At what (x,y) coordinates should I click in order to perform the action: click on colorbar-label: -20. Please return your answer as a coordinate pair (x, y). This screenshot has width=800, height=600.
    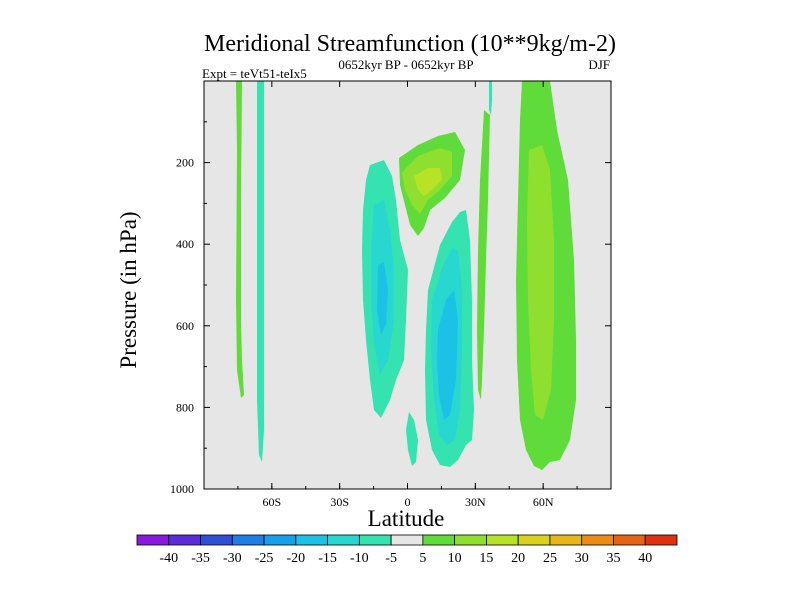
    Looking at the image, I should click on (295, 558).